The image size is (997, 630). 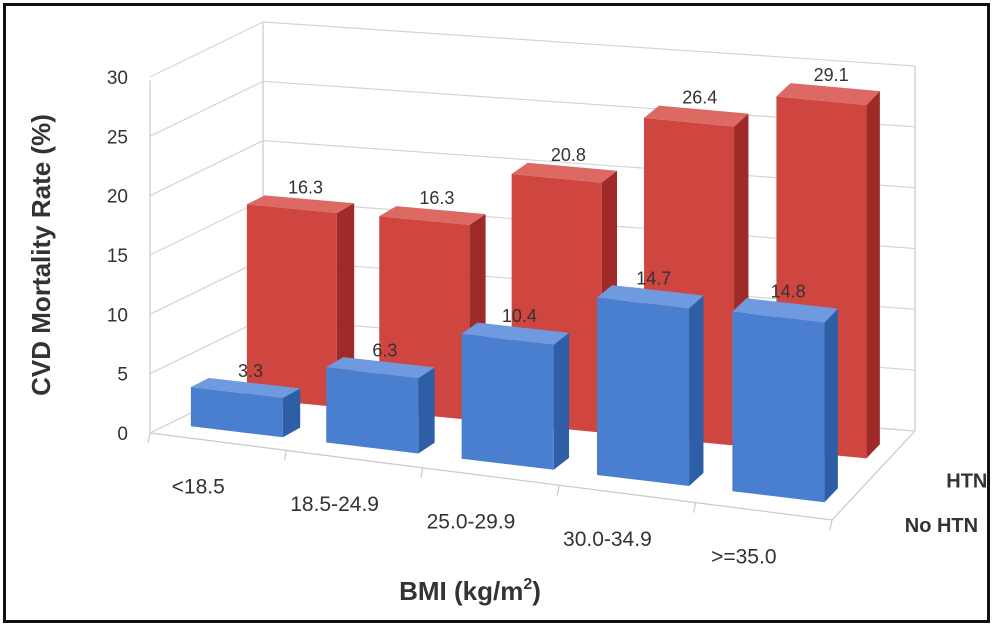 I want to click on y-tick-label-20: 20, so click(x=117, y=197).